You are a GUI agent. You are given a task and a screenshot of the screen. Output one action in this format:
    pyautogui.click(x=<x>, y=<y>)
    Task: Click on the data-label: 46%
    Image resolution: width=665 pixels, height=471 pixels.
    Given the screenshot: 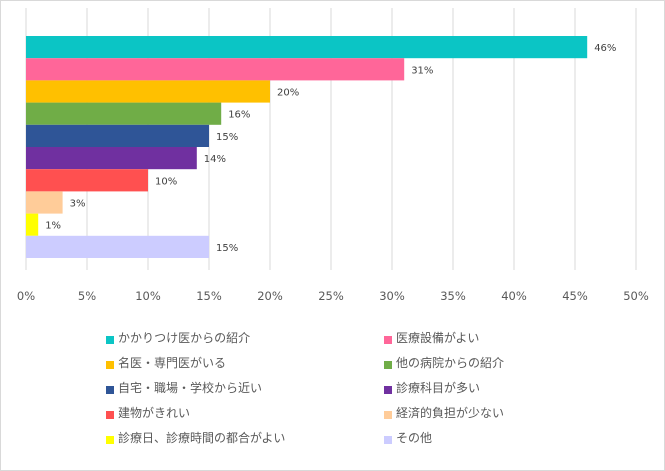 What is the action you would take?
    pyautogui.click(x=605, y=48)
    